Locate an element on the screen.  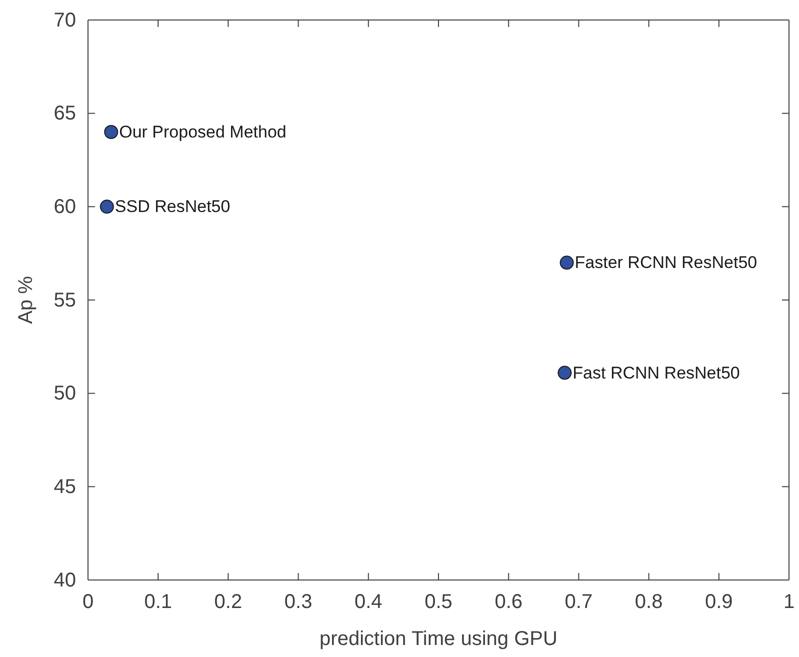
y-tick-label: 60 is located at coordinates (65, 207).